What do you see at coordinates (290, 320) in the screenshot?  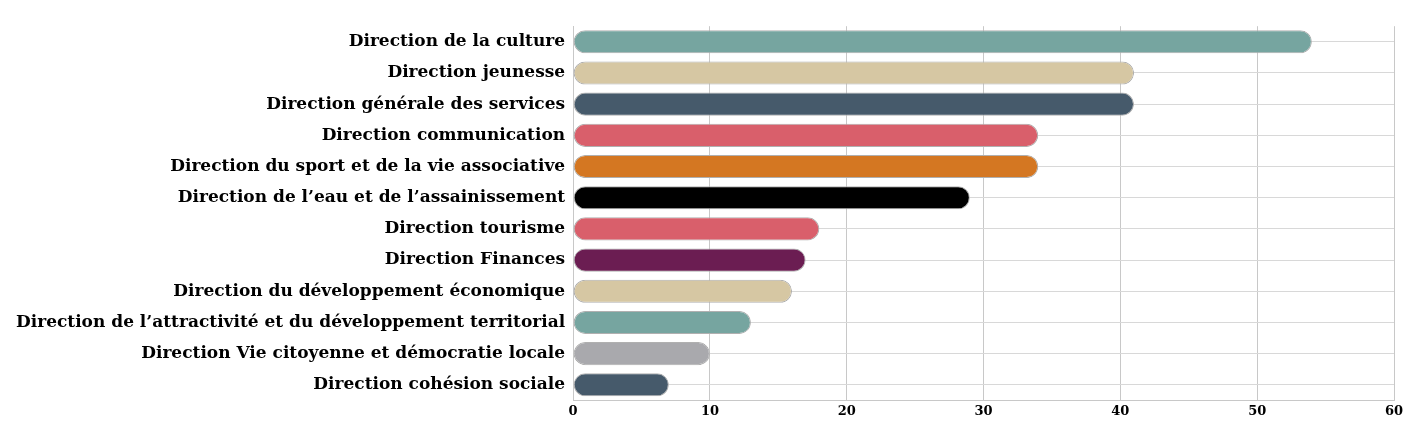 I see `y-tick-label: Direction de l’attractivité et du développement territorial` at bounding box center [290, 320].